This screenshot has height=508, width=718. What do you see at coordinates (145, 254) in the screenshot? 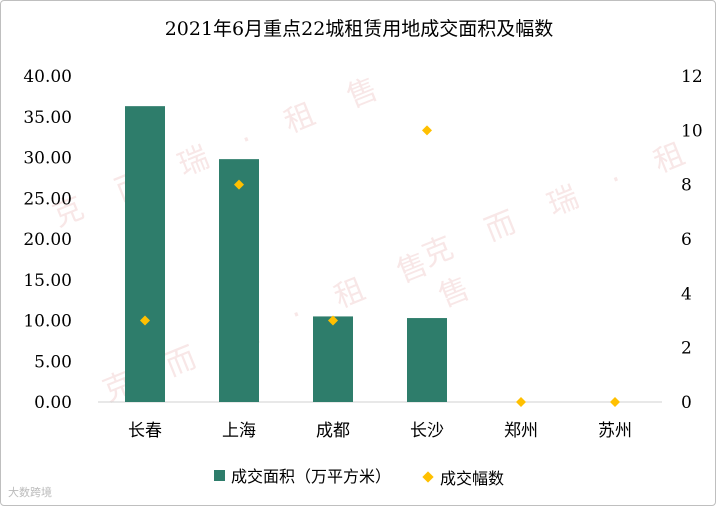
I see `bar-长春` at bounding box center [145, 254].